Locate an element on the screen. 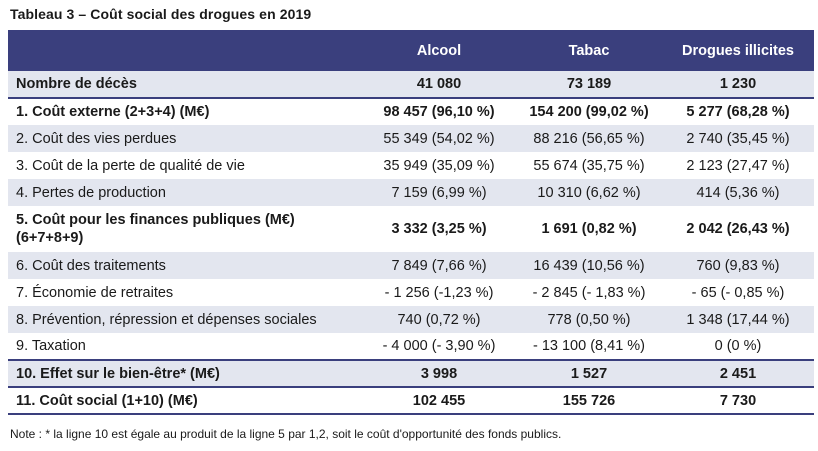 This screenshot has height=451, width=818. cell-drogues-illicites: 414 (5,36 %) is located at coordinates (738, 192).